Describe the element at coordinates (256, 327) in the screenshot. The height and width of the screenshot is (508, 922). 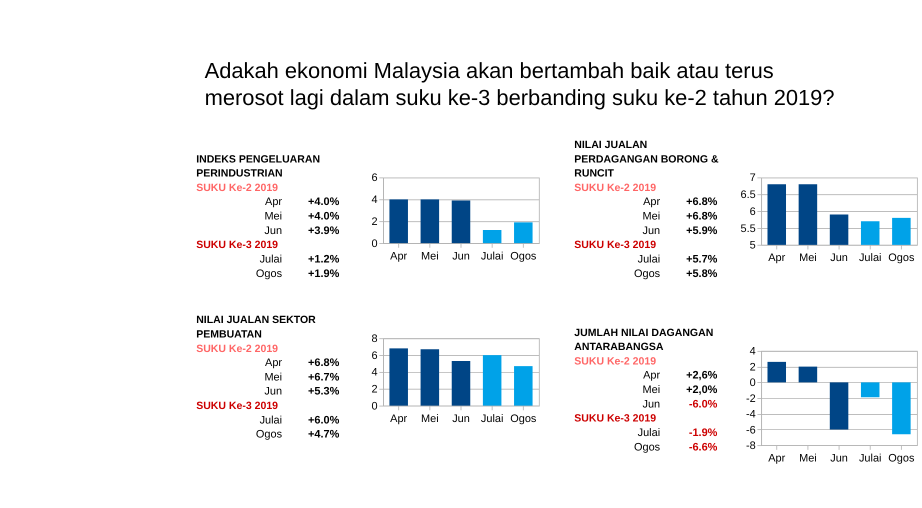
I see `text: NILAI JUALAN SEKTOR PEMBUATAN` at that location.